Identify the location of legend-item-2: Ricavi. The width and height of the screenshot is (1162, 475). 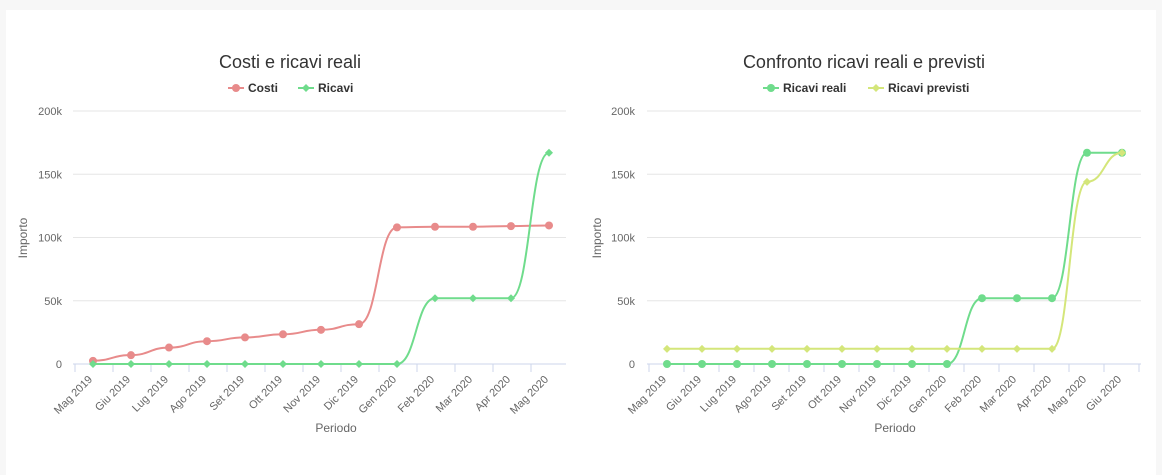
(325, 88).